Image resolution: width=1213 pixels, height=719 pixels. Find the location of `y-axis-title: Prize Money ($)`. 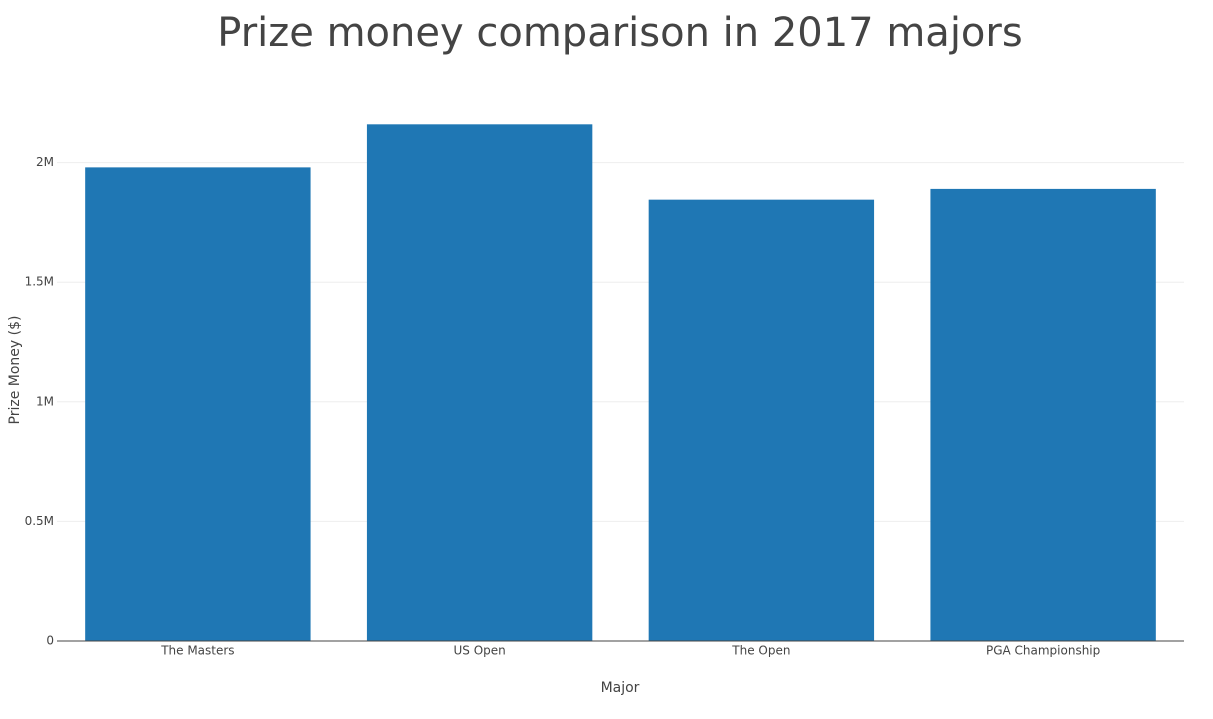

y-axis-title: Prize Money ($) is located at coordinates (15, 370).